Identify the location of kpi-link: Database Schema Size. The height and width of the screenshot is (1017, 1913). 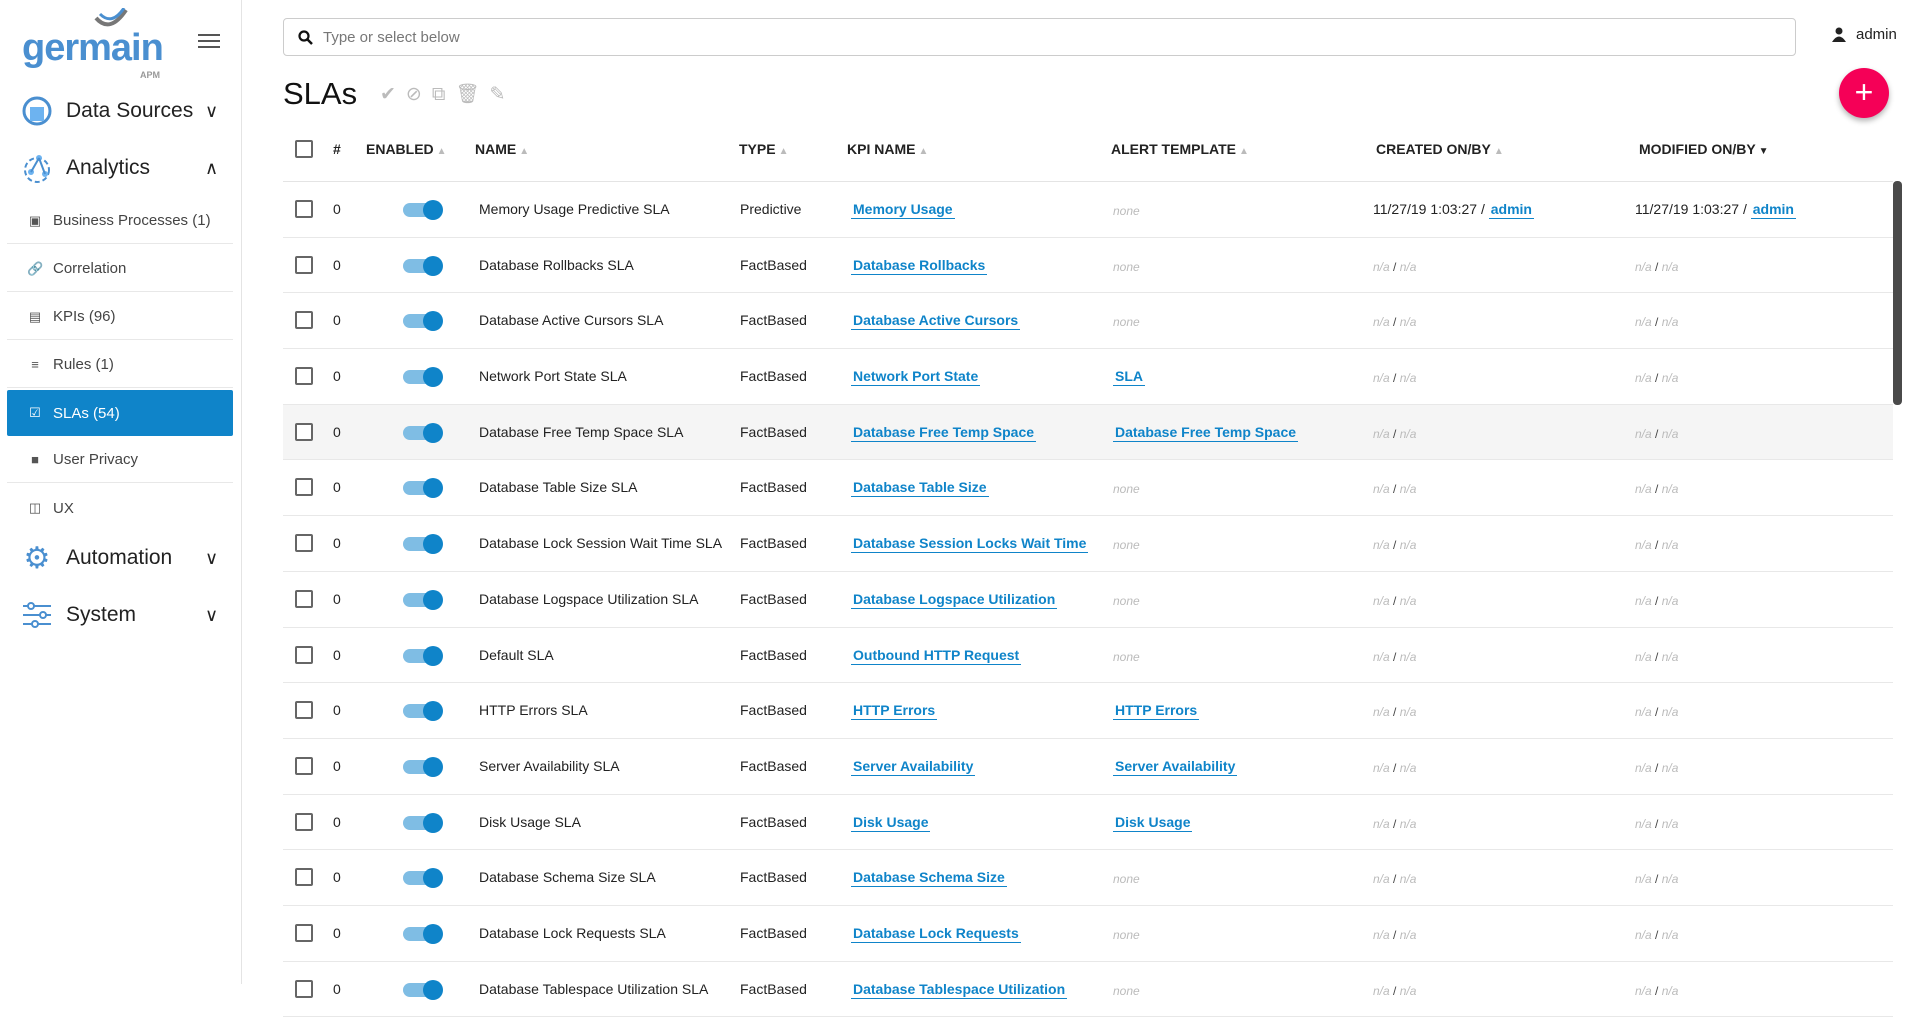
(929, 878).